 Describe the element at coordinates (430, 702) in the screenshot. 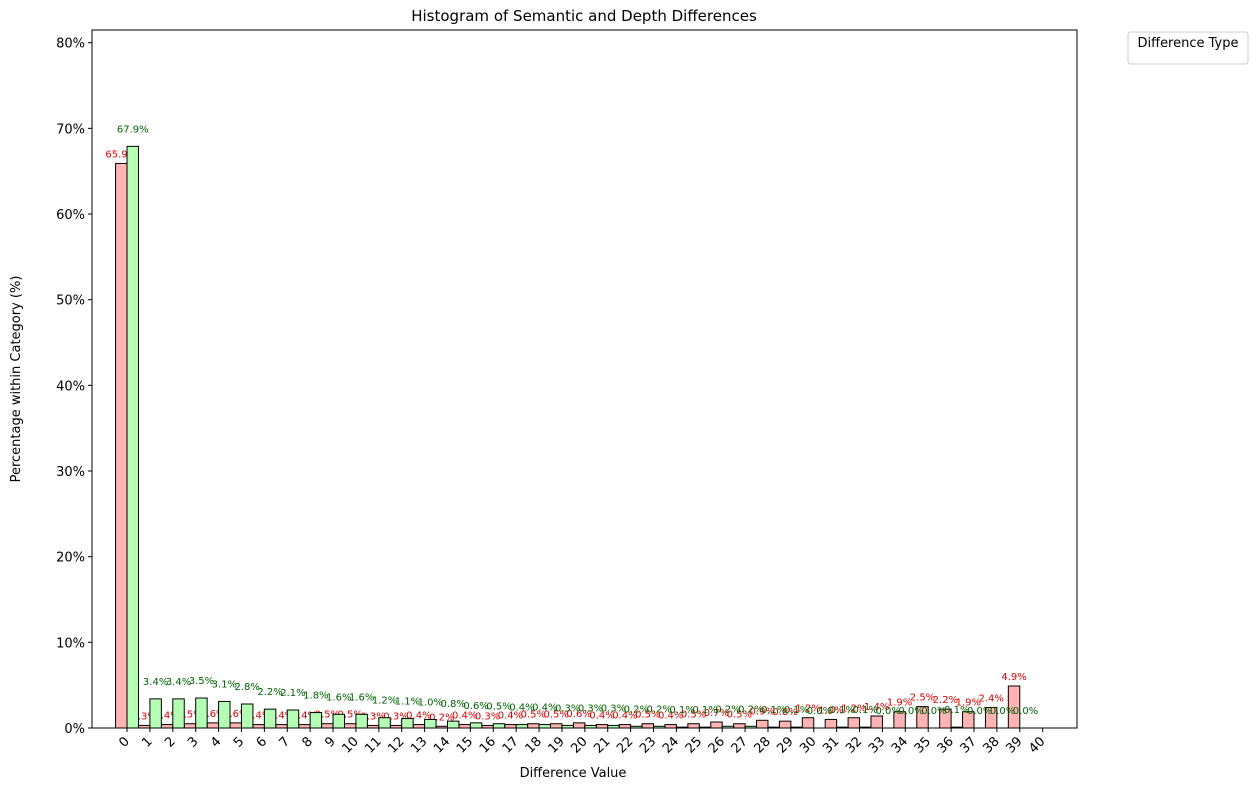

I see `value-label: 1.0%` at that location.